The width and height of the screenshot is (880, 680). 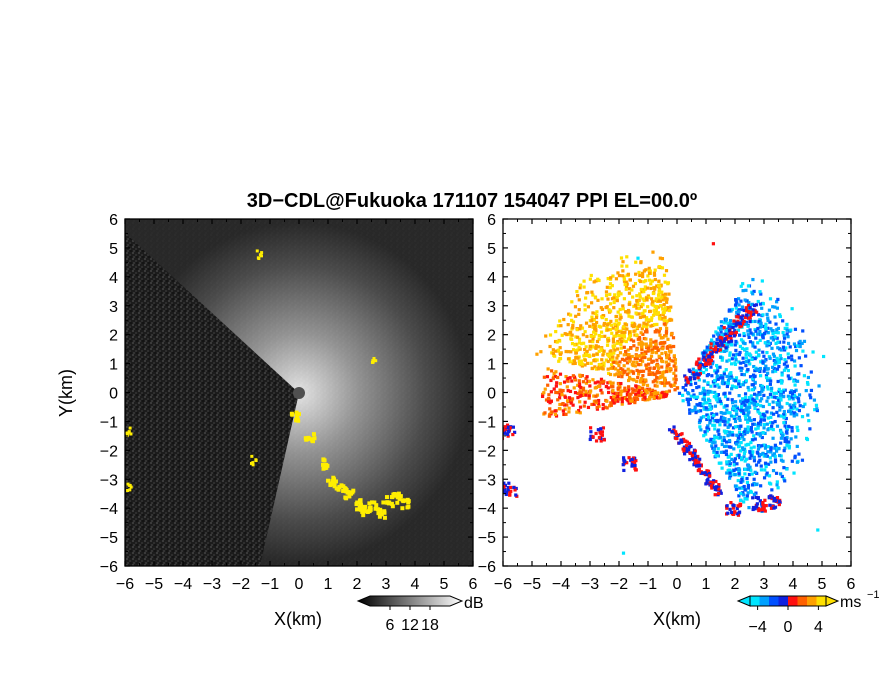 What do you see at coordinates (764, 601) in the screenshot?
I see `colorbar-segment` at bounding box center [764, 601].